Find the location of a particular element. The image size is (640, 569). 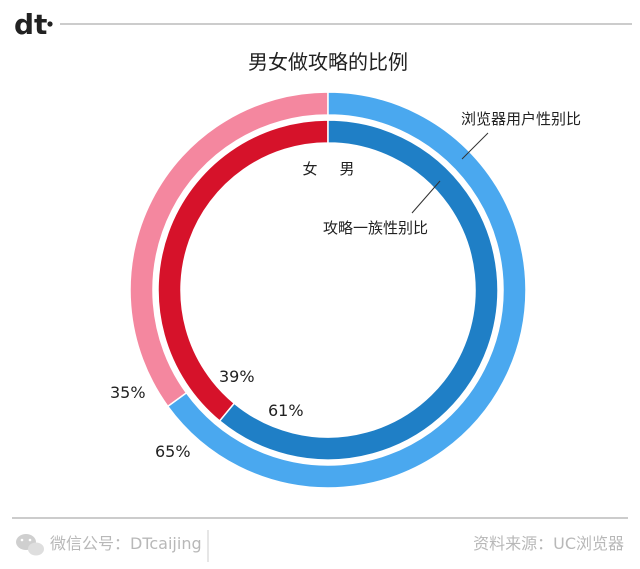

footer-wechat-account: 微信公号：DTcaijing is located at coordinates (126, 543).